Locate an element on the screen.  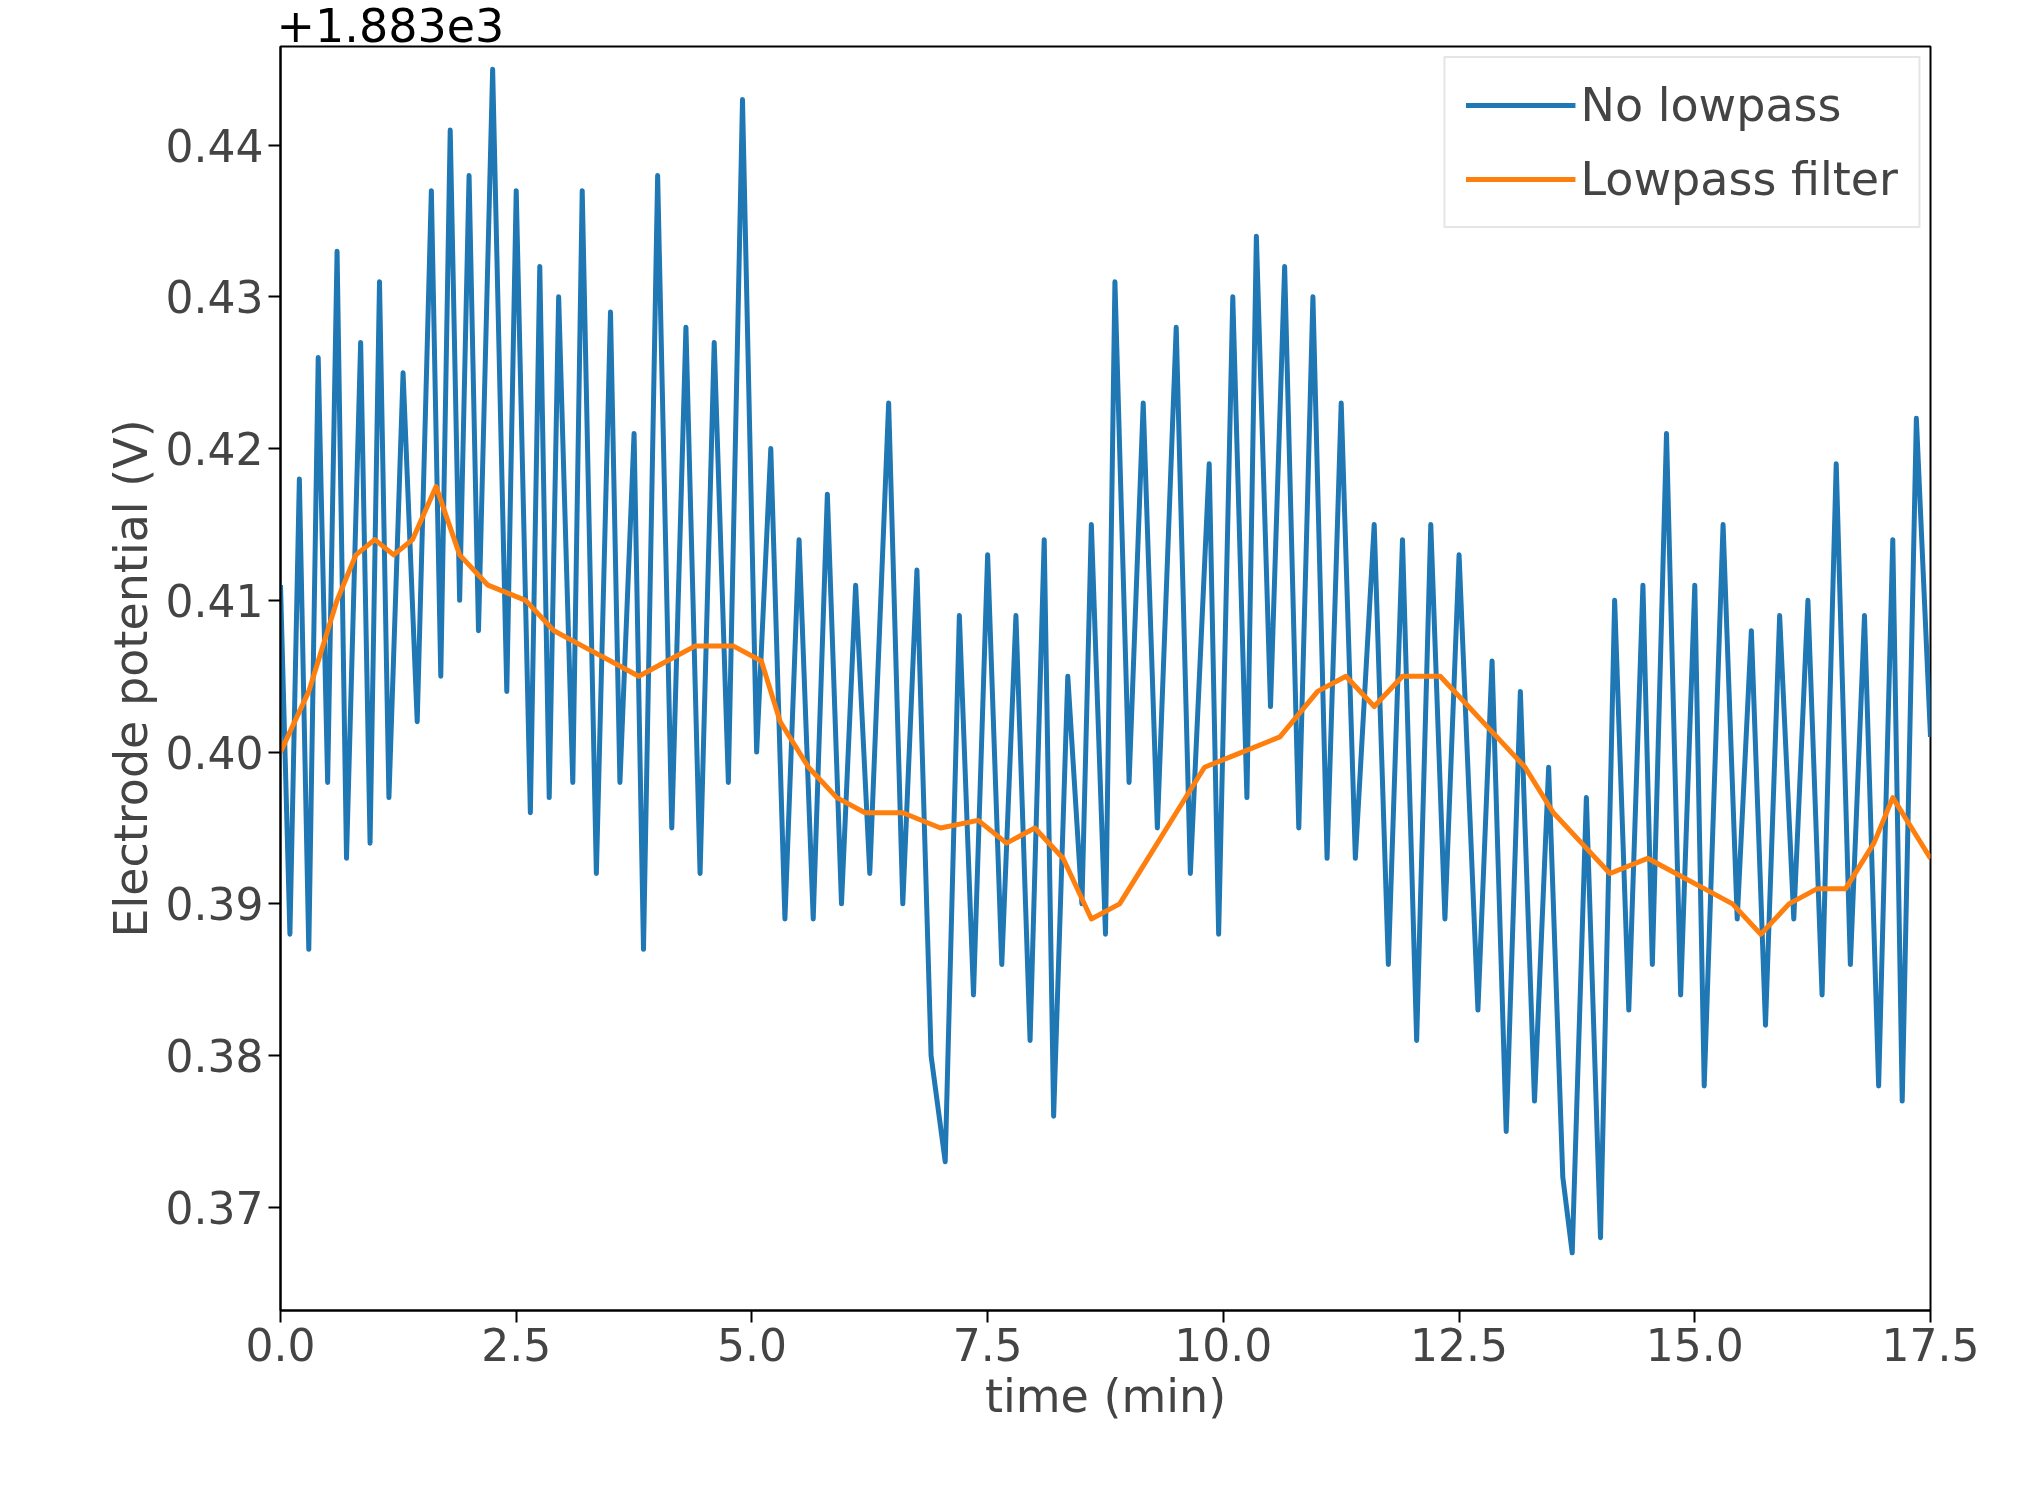
y-tick-label: 0.38 is located at coordinates (214, 1057).